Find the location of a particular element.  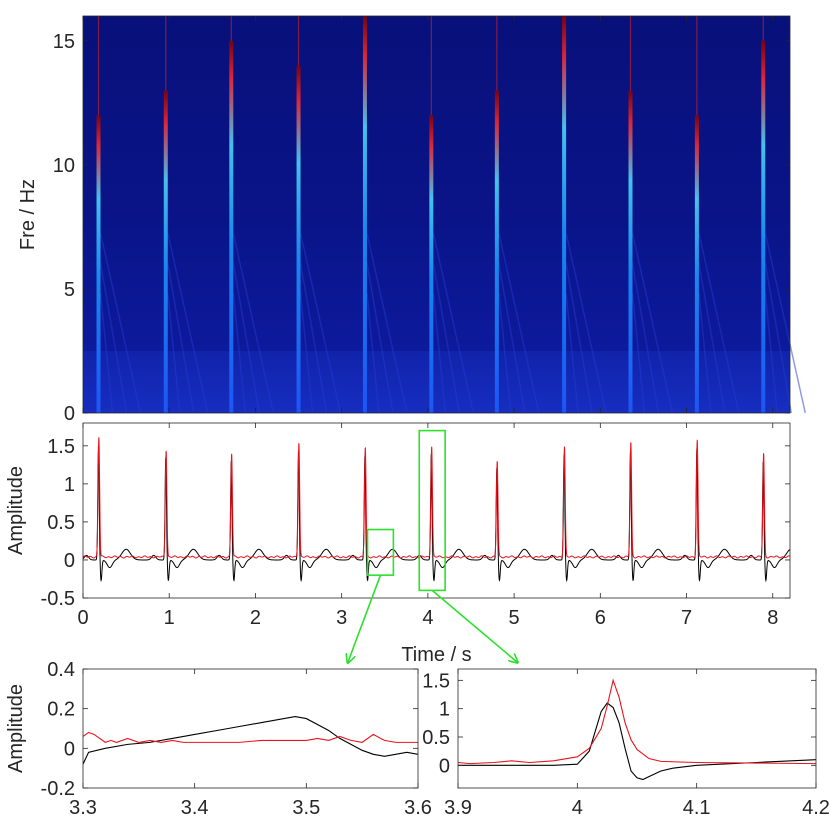

signal-series-red is located at coordinates (436, 498).